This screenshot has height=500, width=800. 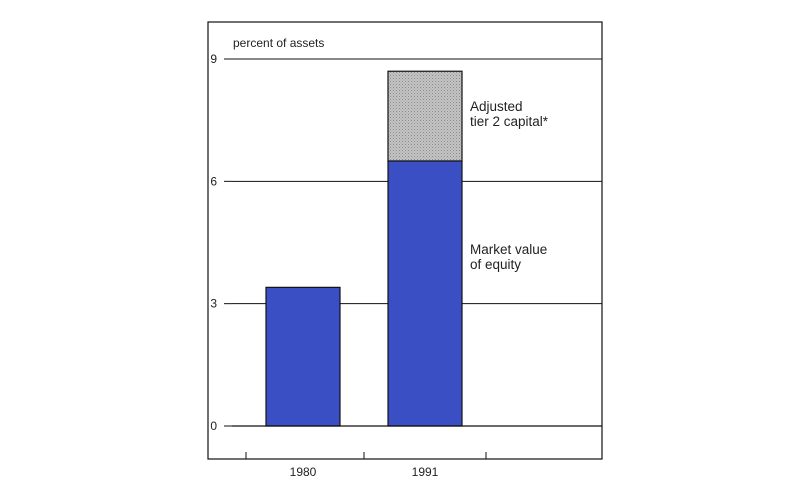 What do you see at coordinates (213, 59) in the screenshot?
I see `y-tick-label: 9` at bounding box center [213, 59].